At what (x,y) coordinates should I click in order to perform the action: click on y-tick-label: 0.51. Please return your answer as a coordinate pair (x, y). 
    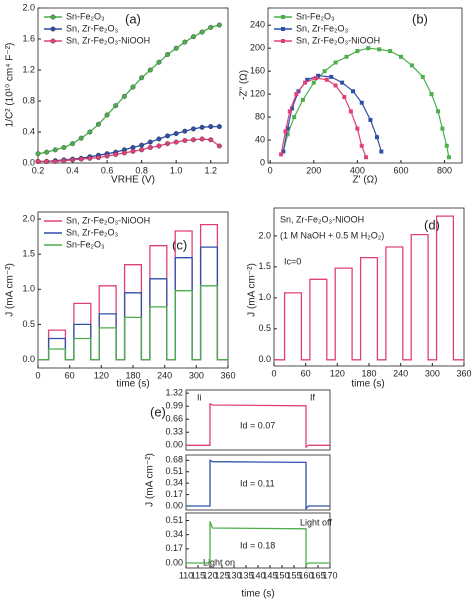
    Looking at the image, I should click on (174, 520).